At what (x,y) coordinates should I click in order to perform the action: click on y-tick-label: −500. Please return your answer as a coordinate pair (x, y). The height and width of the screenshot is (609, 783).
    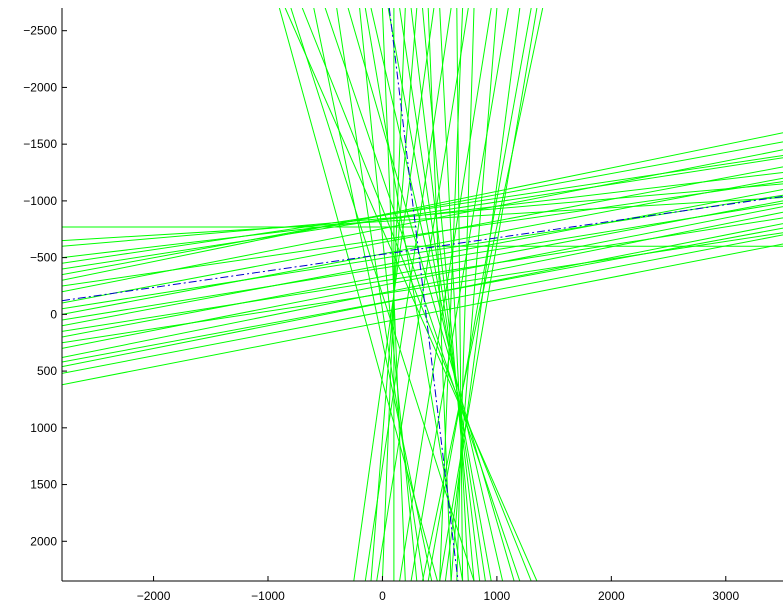
    Looking at the image, I should click on (43, 258).